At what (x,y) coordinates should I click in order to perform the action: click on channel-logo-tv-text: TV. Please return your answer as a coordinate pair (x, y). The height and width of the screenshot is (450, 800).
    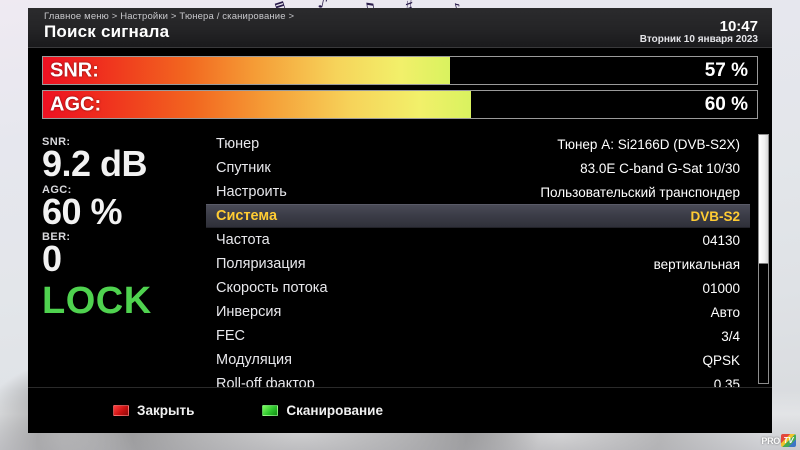
    Looking at the image, I should click on (788, 440).